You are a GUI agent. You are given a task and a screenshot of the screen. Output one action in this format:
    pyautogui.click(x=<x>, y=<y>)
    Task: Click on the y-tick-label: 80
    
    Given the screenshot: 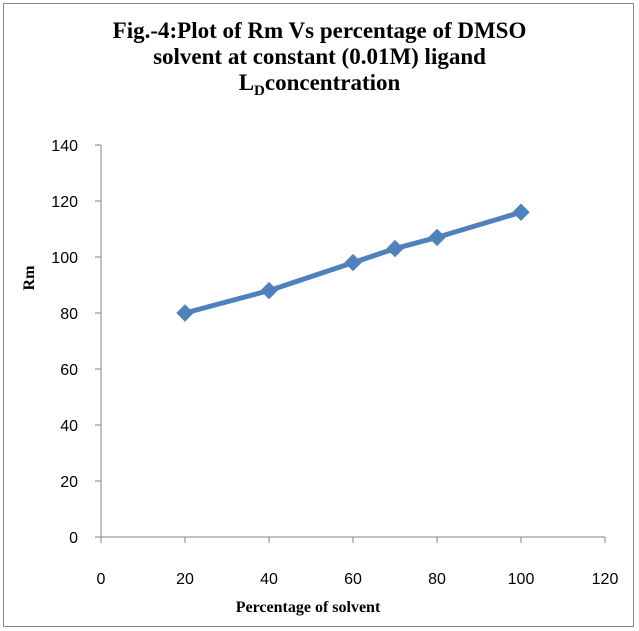 What is the action you would take?
    pyautogui.click(x=69, y=314)
    